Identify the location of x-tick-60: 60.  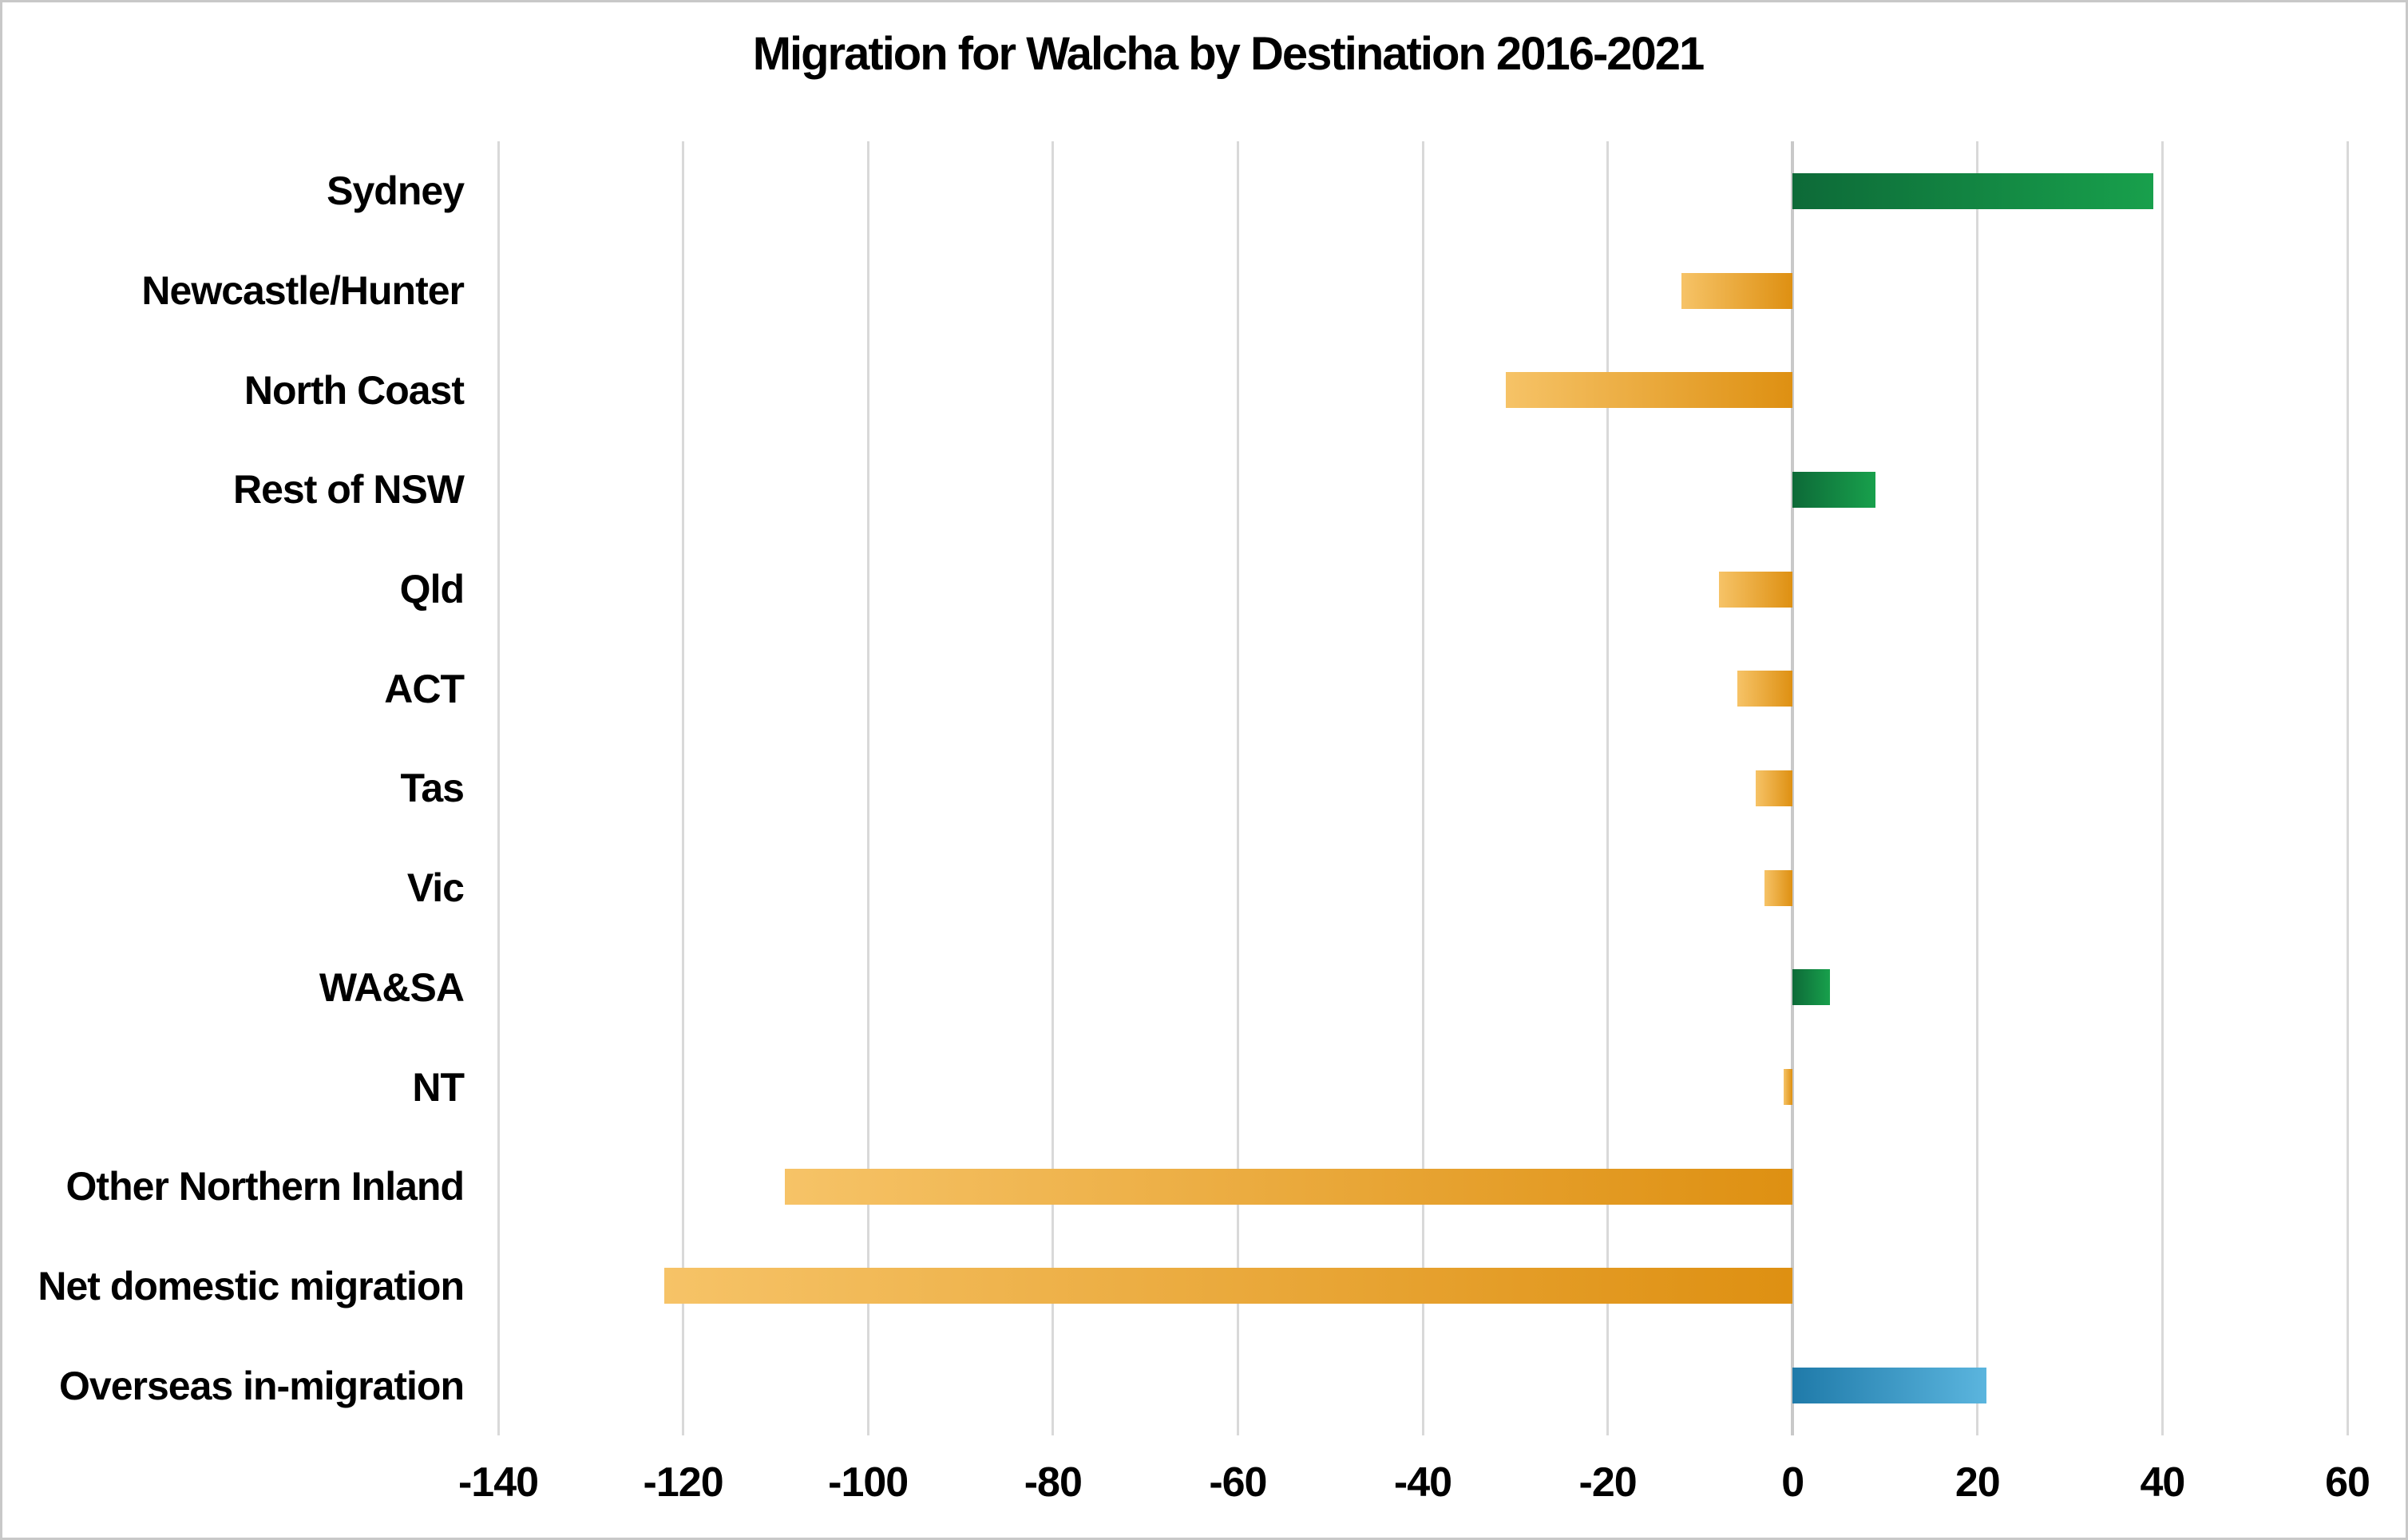
(2348, 1482).